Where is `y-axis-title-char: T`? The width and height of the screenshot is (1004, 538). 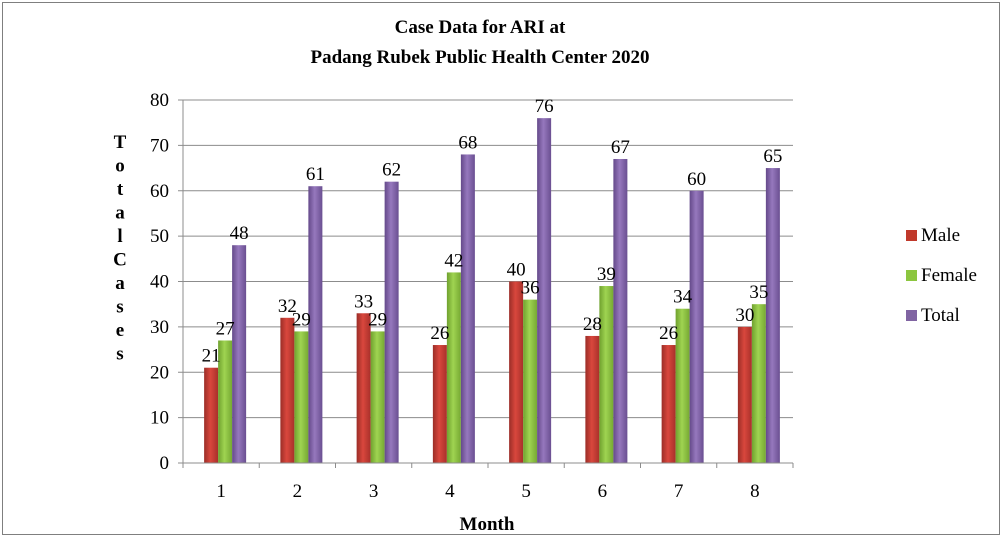
y-axis-title-char: T is located at coordinates (120, 142).